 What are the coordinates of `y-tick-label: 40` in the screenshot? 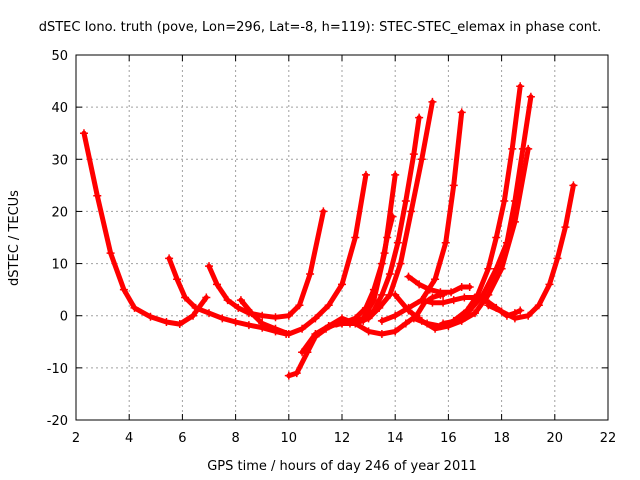 It's located at (59, 108).